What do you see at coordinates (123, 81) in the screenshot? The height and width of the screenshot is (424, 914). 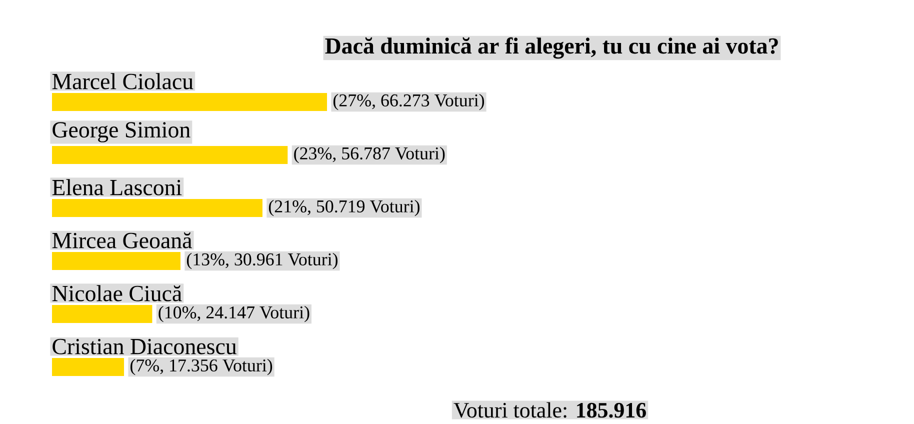 I see `y-tick-label: Marcel Ciolacu` at bounding box center [123, 81].